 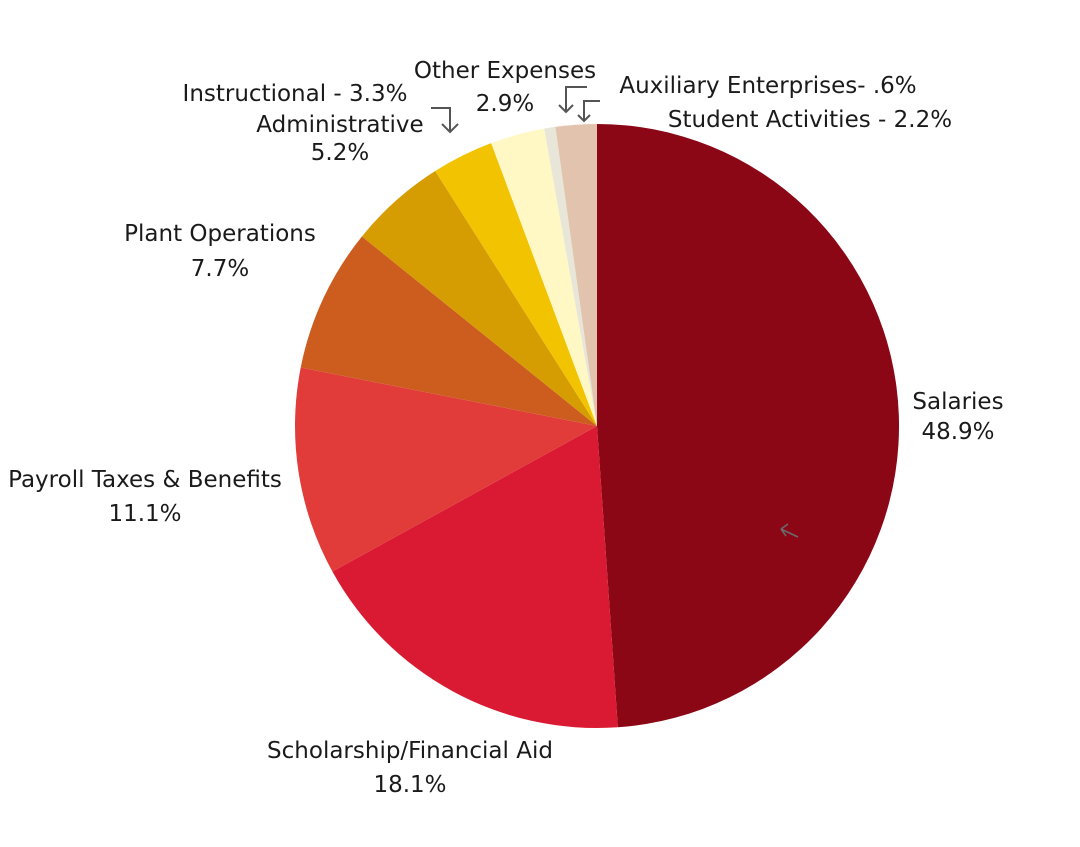 I want to click on label-plant-name: Plant Operations, so click(x=220, y=234).